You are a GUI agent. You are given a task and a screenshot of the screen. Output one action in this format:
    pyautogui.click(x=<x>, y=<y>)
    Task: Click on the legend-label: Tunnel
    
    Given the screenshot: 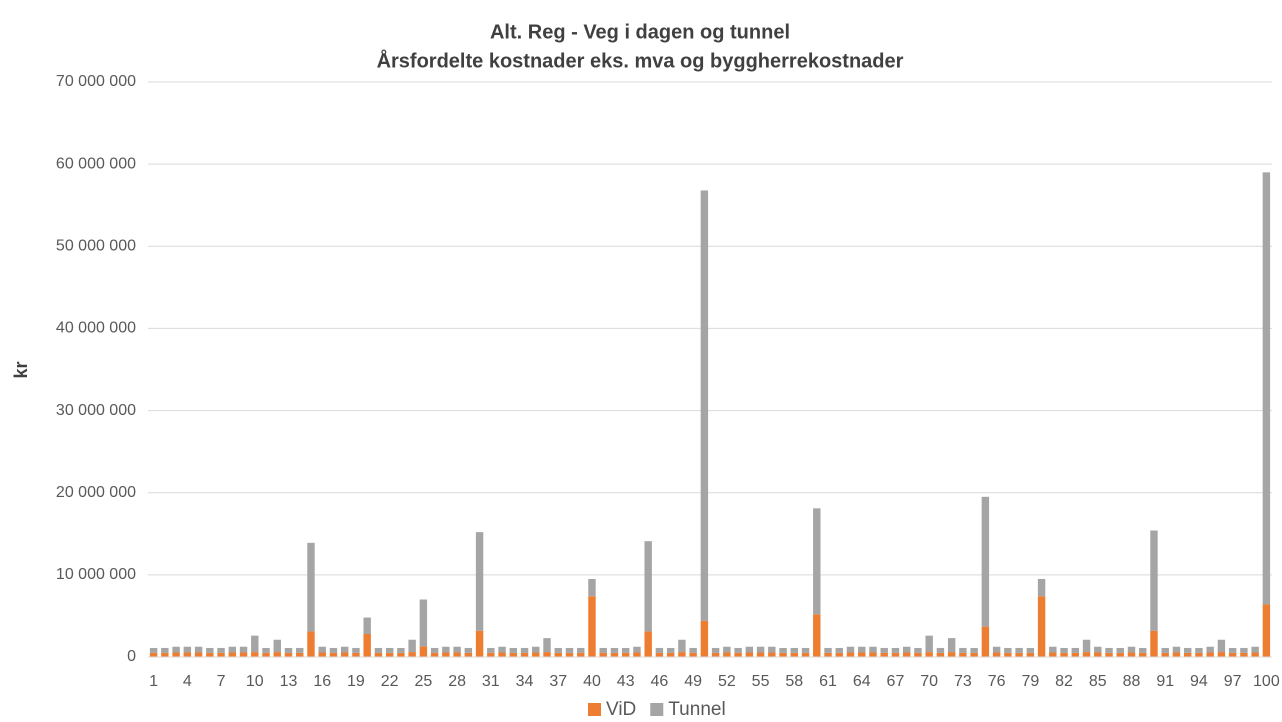 What is the action you would take?
    pyautogui.click(x=696, y=709)
    